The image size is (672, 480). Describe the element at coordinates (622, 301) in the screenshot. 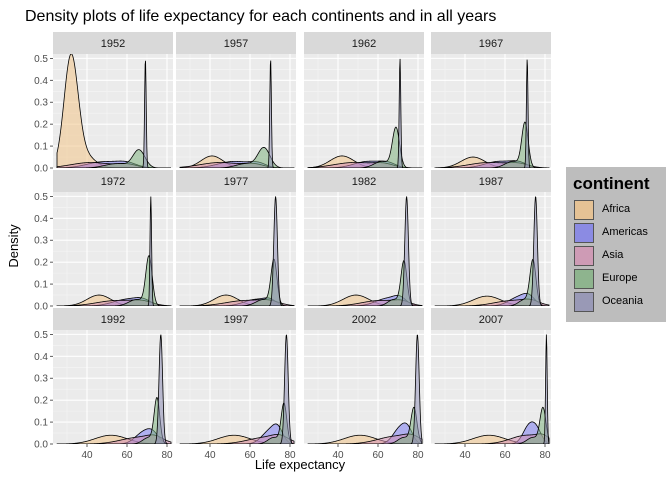

I see `legend-label: Oceania` at that location.